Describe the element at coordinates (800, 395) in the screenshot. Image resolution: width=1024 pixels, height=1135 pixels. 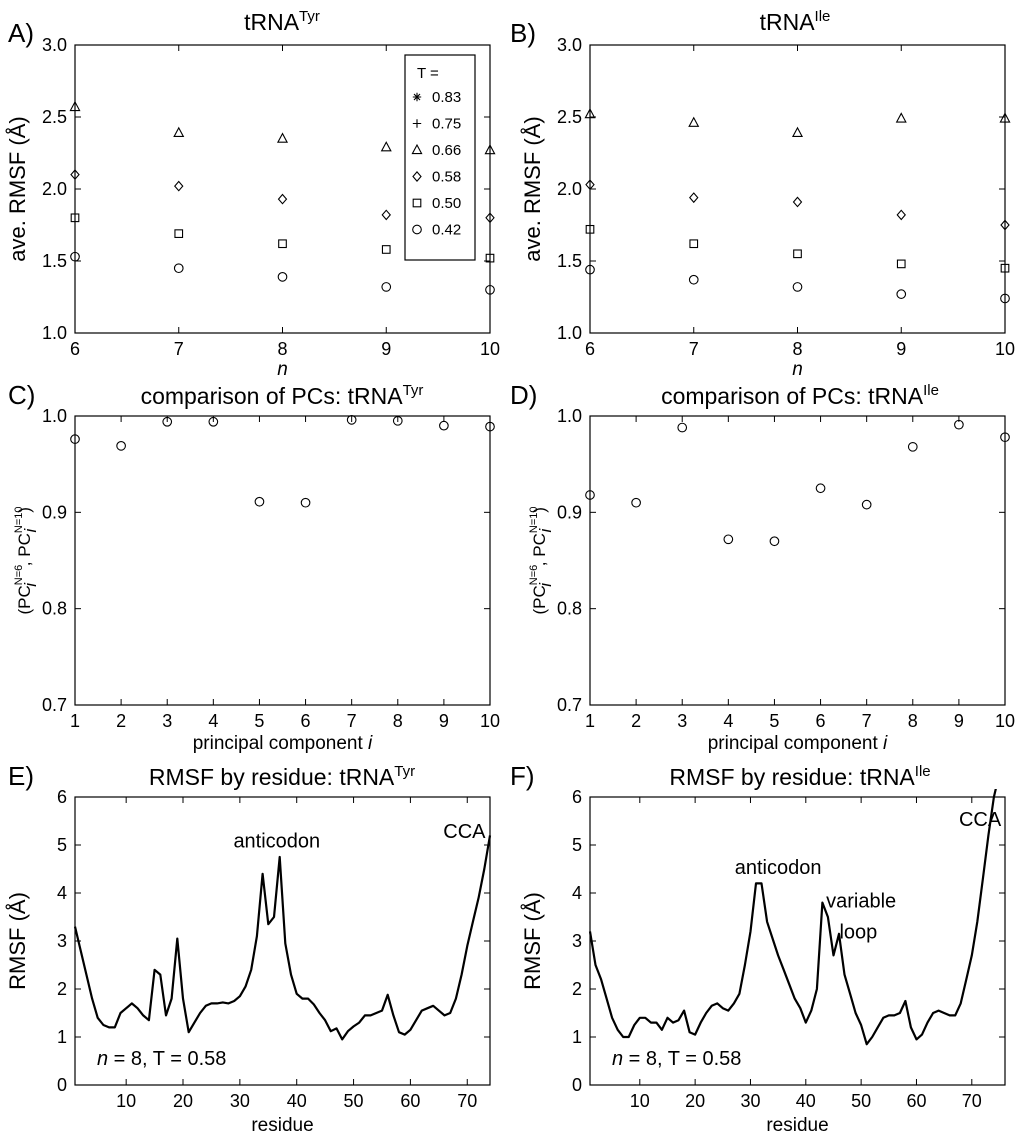
I see `panel-title: comparison of PCs: tRNAIle` at that location.